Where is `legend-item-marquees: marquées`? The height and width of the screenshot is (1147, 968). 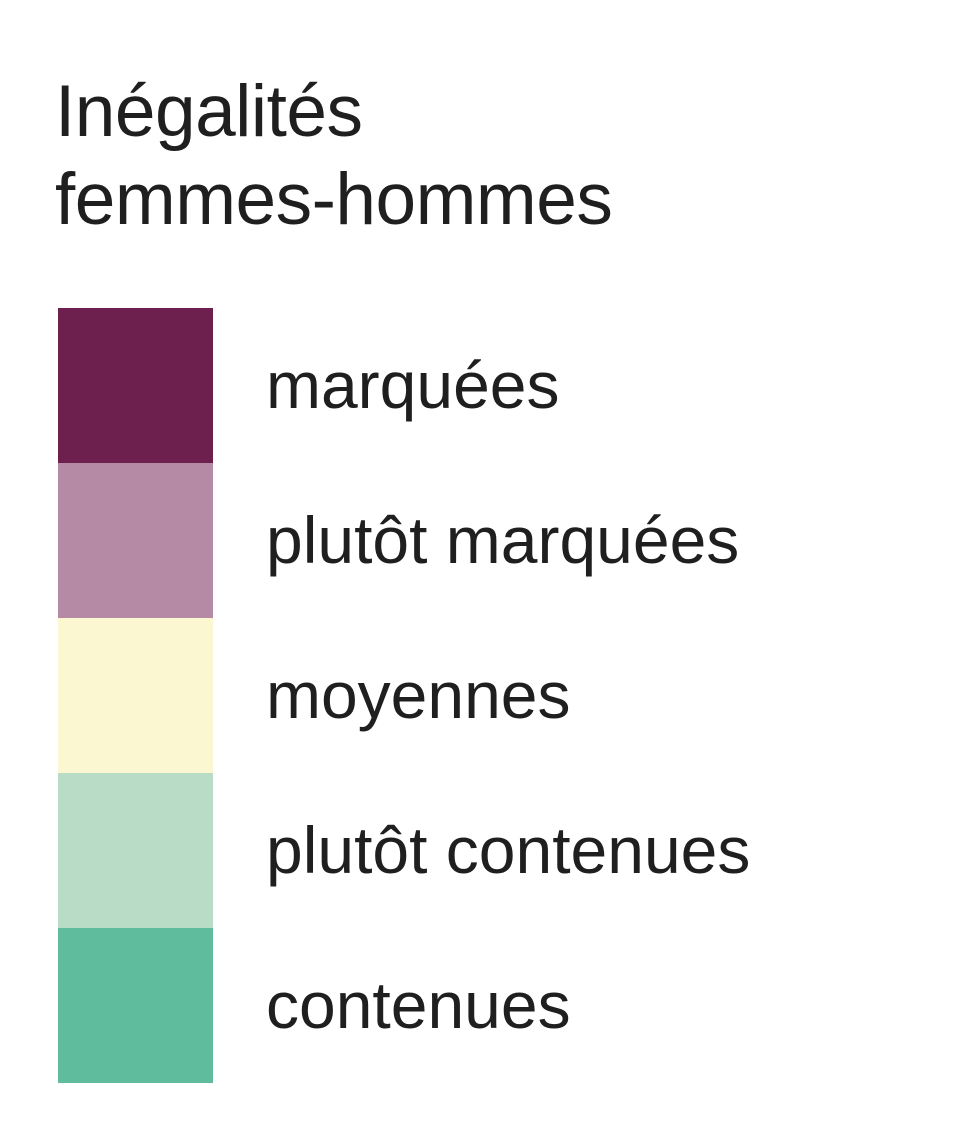
legend-item-marquees: marquées is located at coordinates (483, 385).